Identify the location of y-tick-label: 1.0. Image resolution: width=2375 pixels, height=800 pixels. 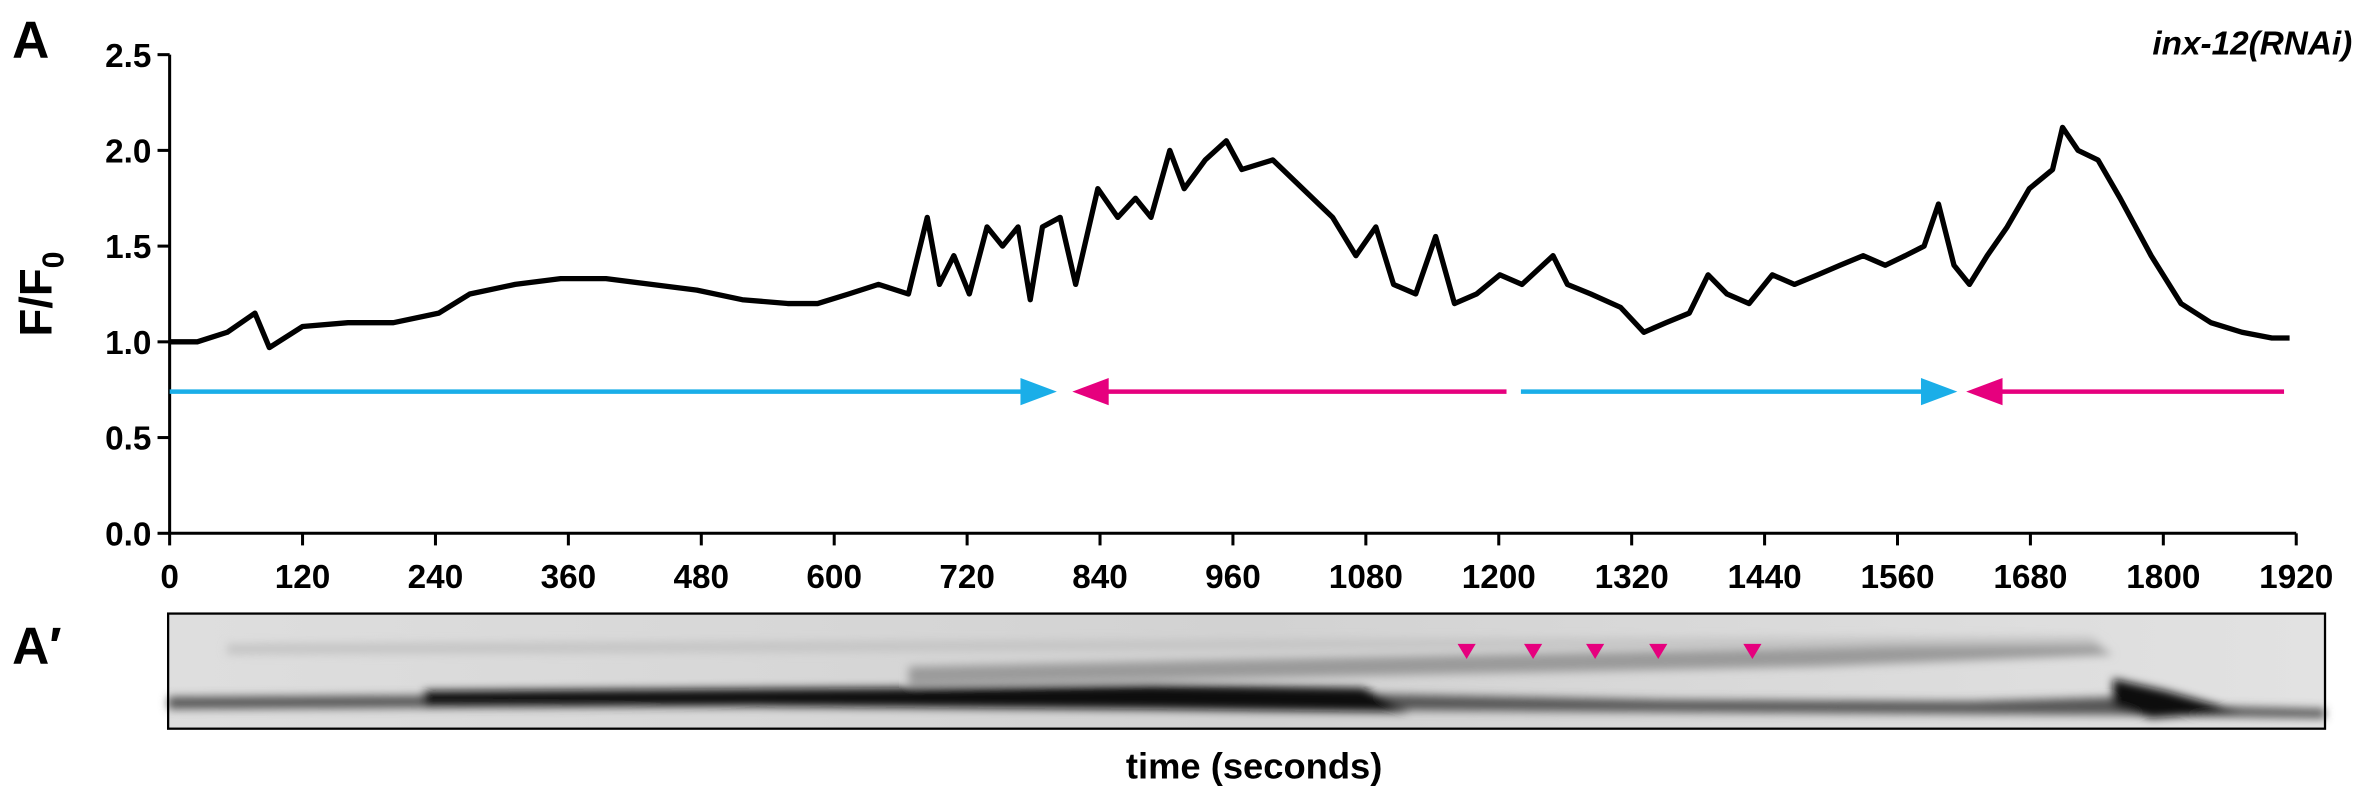
(128, 343).